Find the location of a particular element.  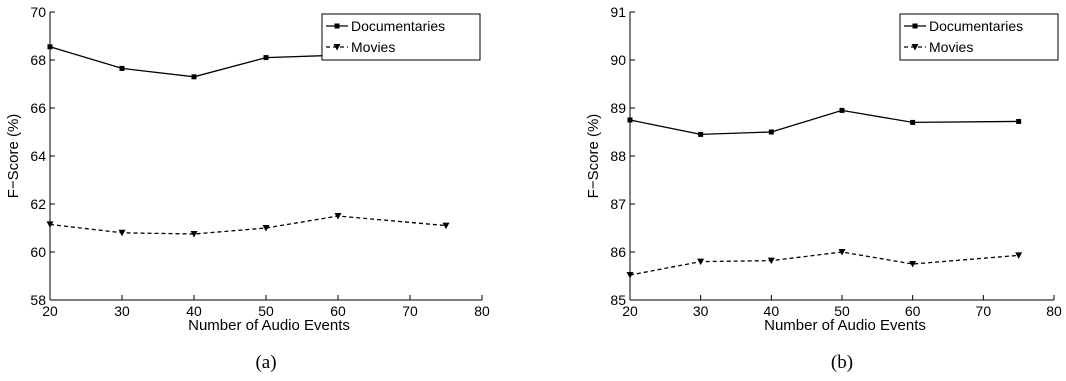

y-tick-label: 58 is located at coordinates (38, 300).